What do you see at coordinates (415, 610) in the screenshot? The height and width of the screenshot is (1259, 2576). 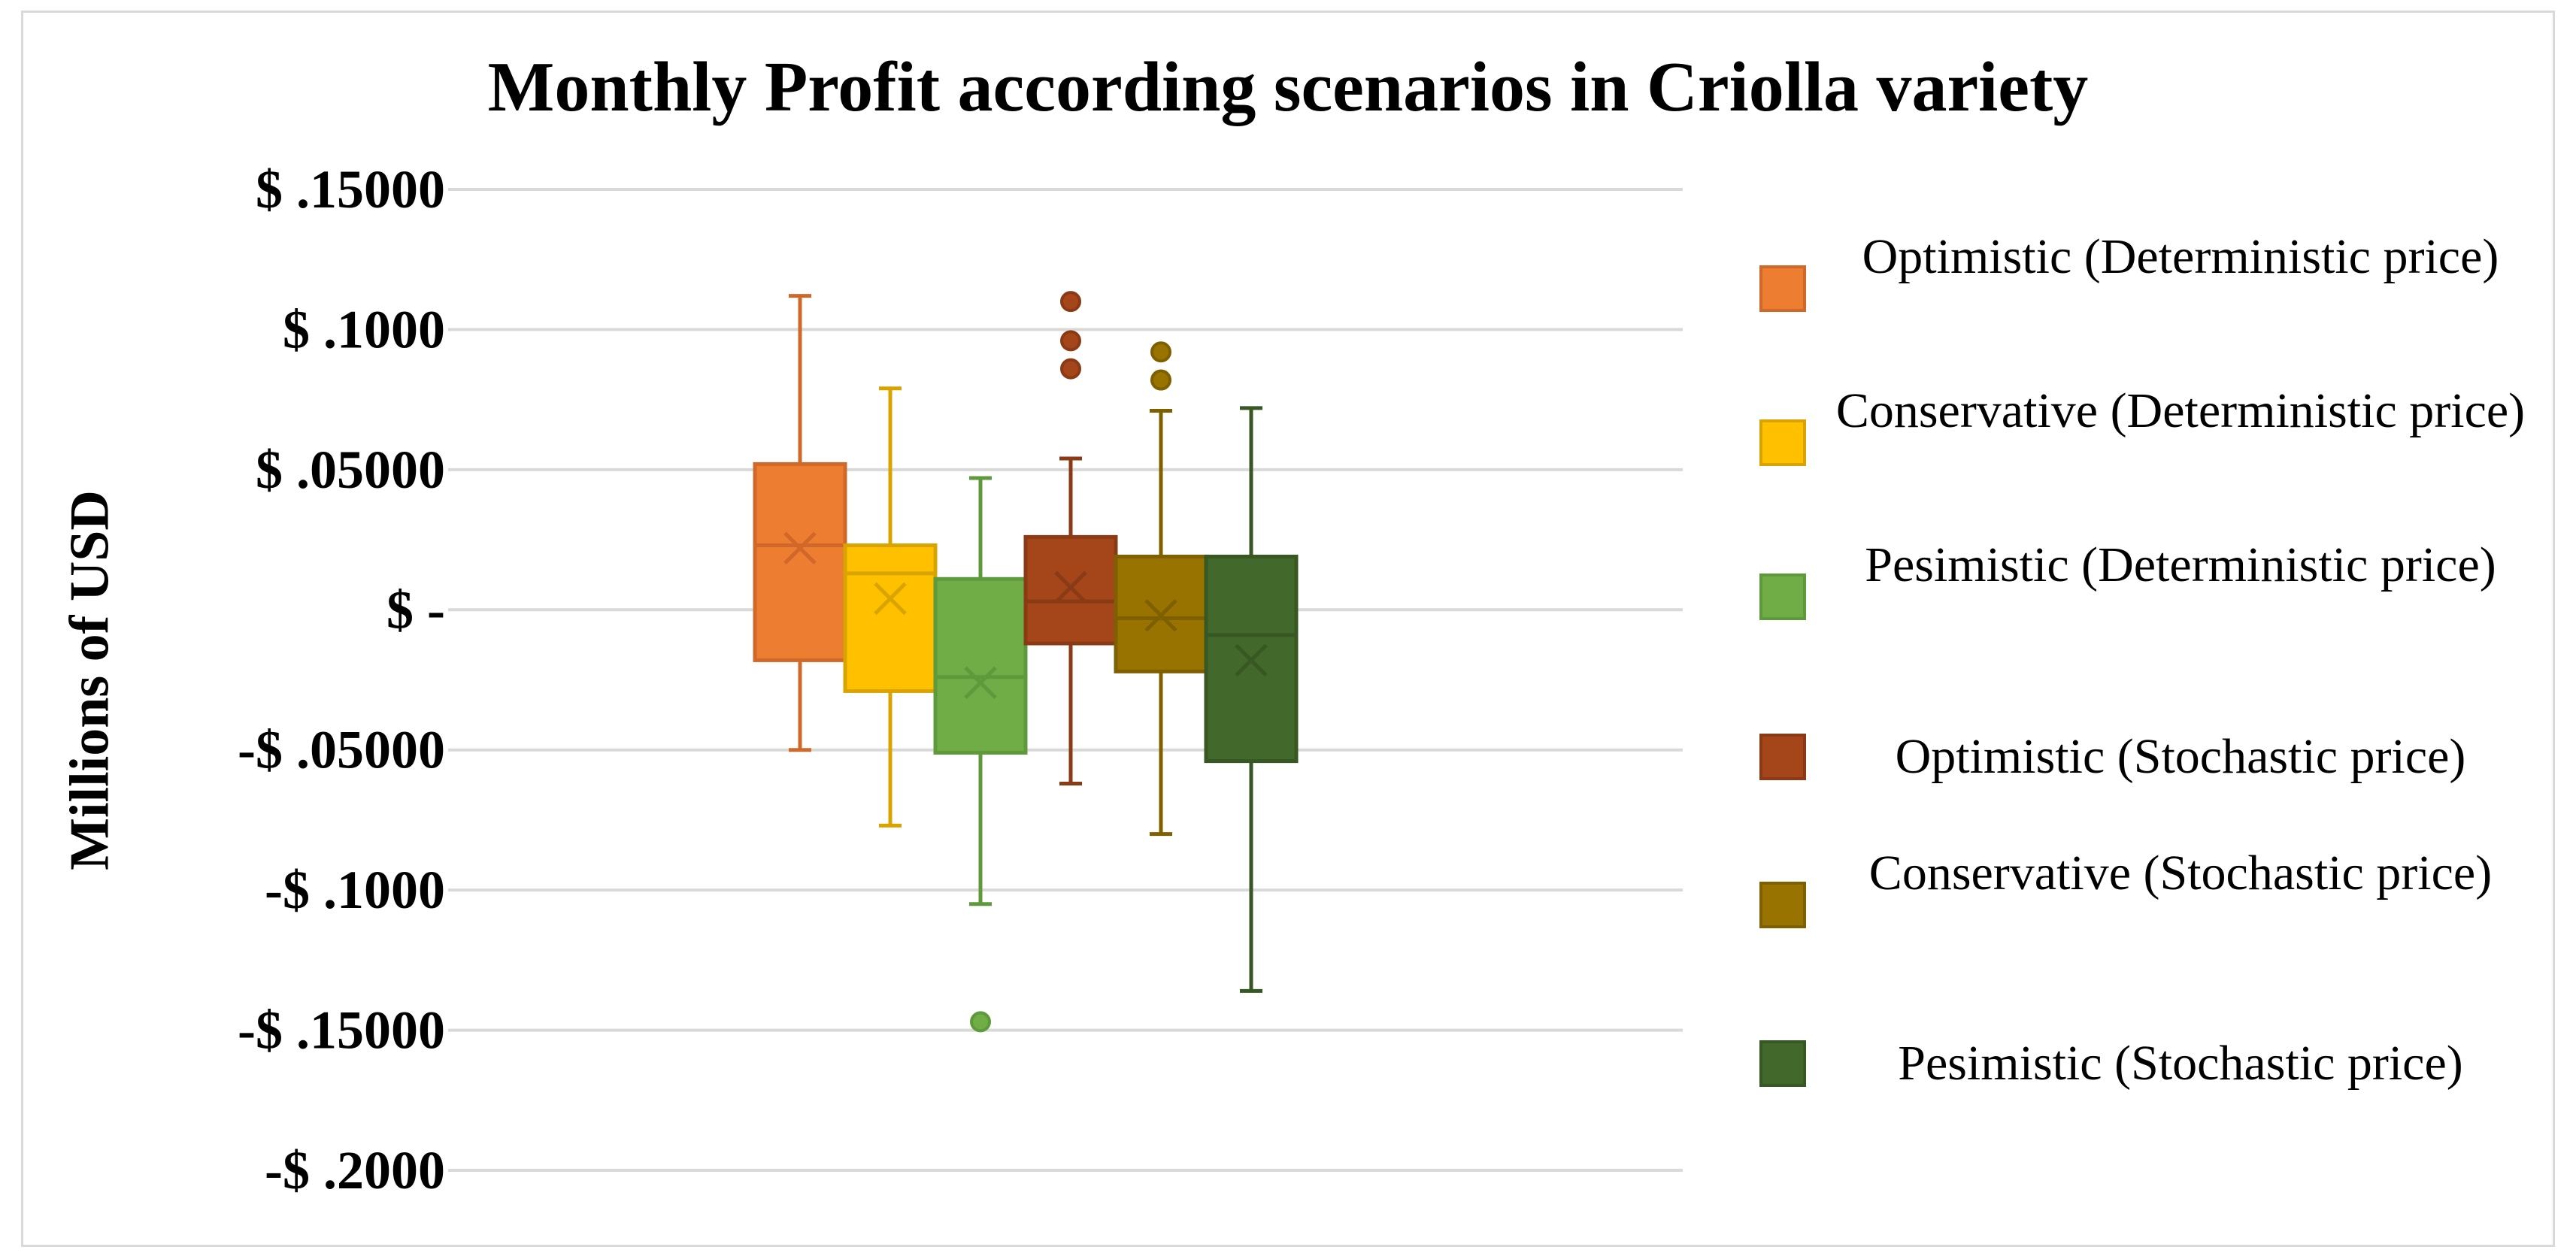 I see `y-tick-label: $ -` at bounding box center [415, 610].